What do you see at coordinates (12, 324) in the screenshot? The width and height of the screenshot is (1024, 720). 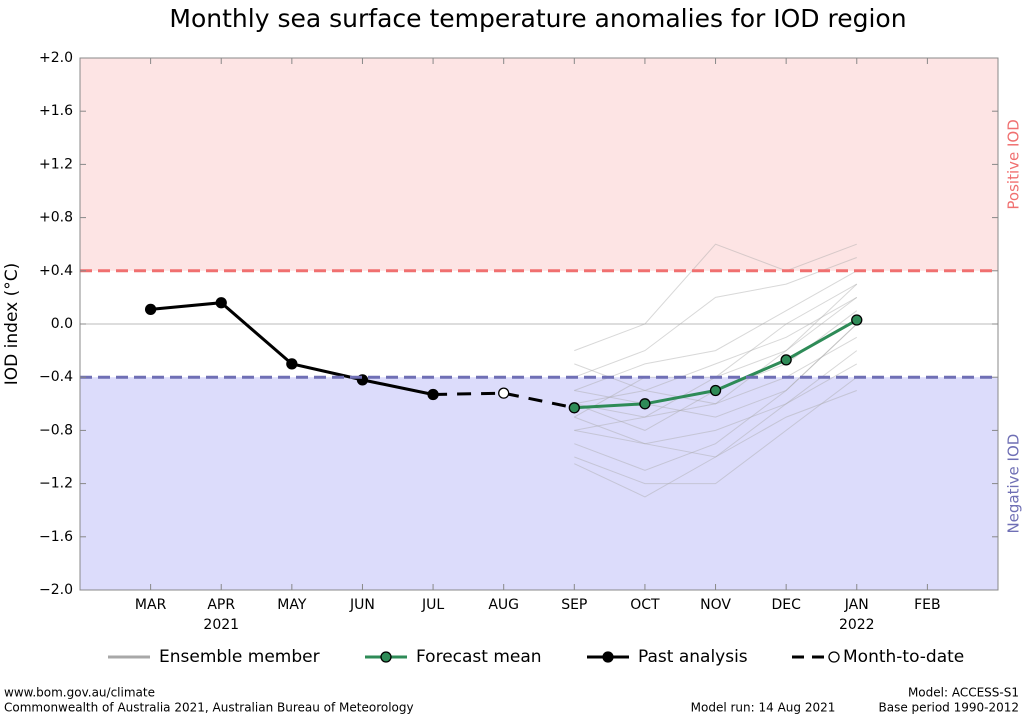 I see `y-axis-label: IOD index (°C)` at bounding box center [12, 324].